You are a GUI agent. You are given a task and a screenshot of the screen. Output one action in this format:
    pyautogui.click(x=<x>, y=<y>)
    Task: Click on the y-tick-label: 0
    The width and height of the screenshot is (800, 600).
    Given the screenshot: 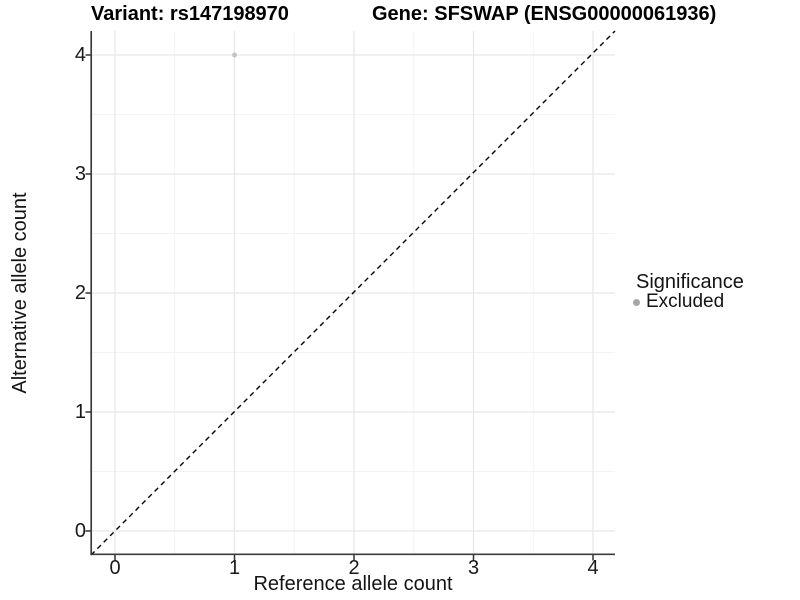 What is the action you would take?
    pyautogui.click(x=80, y=531)
    